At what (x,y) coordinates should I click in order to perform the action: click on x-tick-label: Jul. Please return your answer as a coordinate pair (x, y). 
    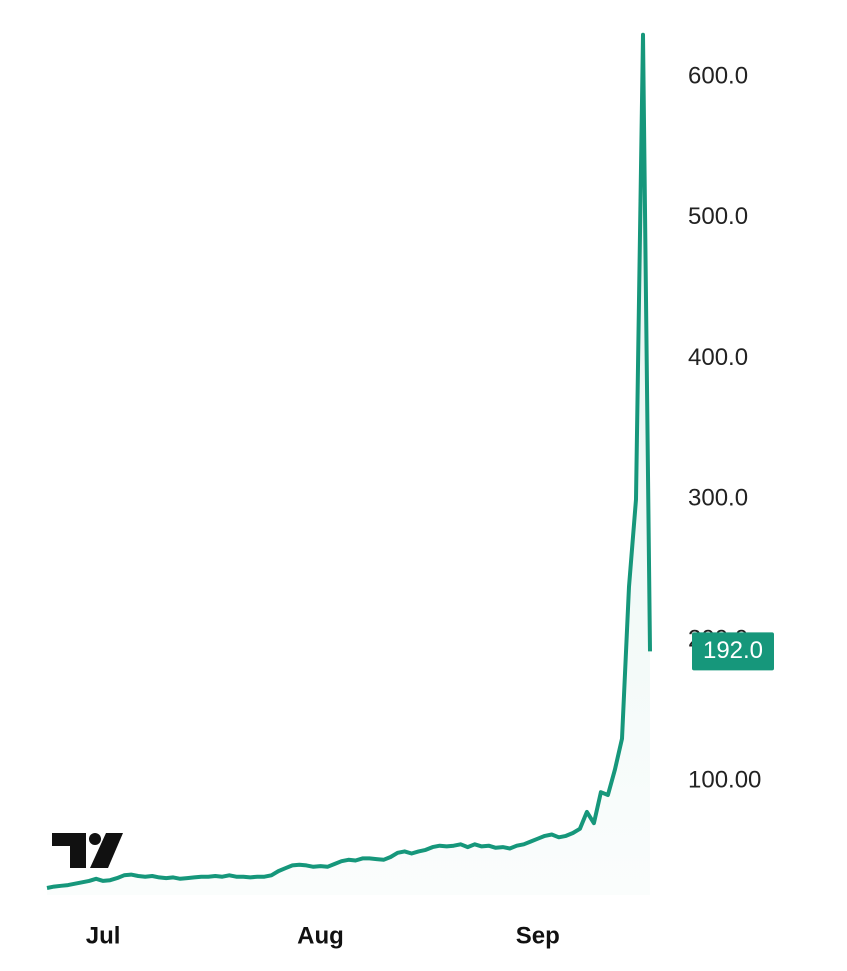
    Looking at the image, I should click on (103, 935).